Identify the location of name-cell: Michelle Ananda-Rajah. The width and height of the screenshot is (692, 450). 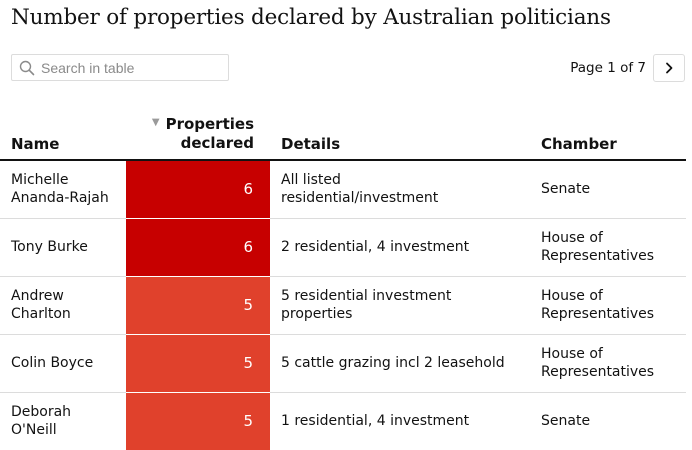
(63, 189).